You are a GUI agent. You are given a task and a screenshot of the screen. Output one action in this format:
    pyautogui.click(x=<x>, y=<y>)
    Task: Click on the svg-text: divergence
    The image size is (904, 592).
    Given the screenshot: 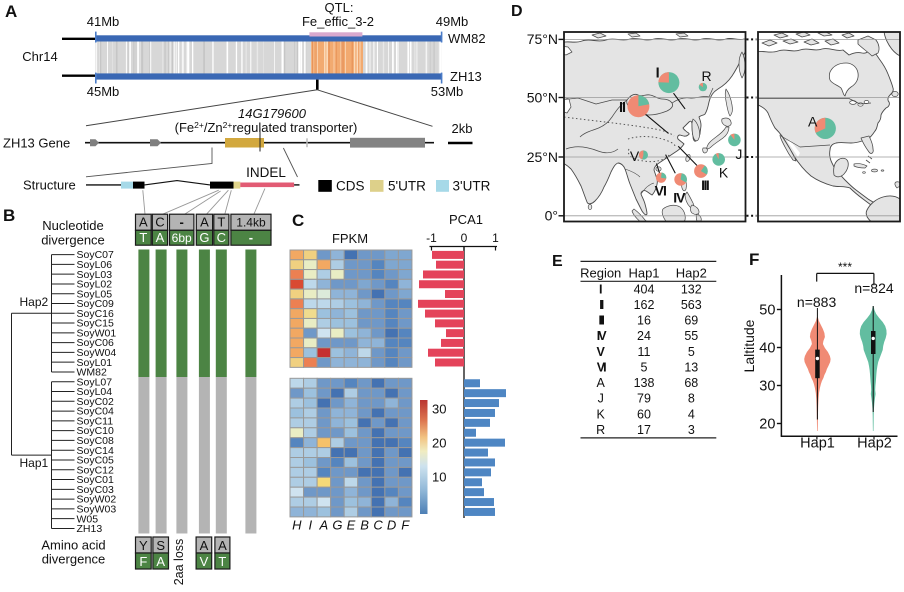 What is the action you would take?
    pyautogui.click(x=73, y=240)
    